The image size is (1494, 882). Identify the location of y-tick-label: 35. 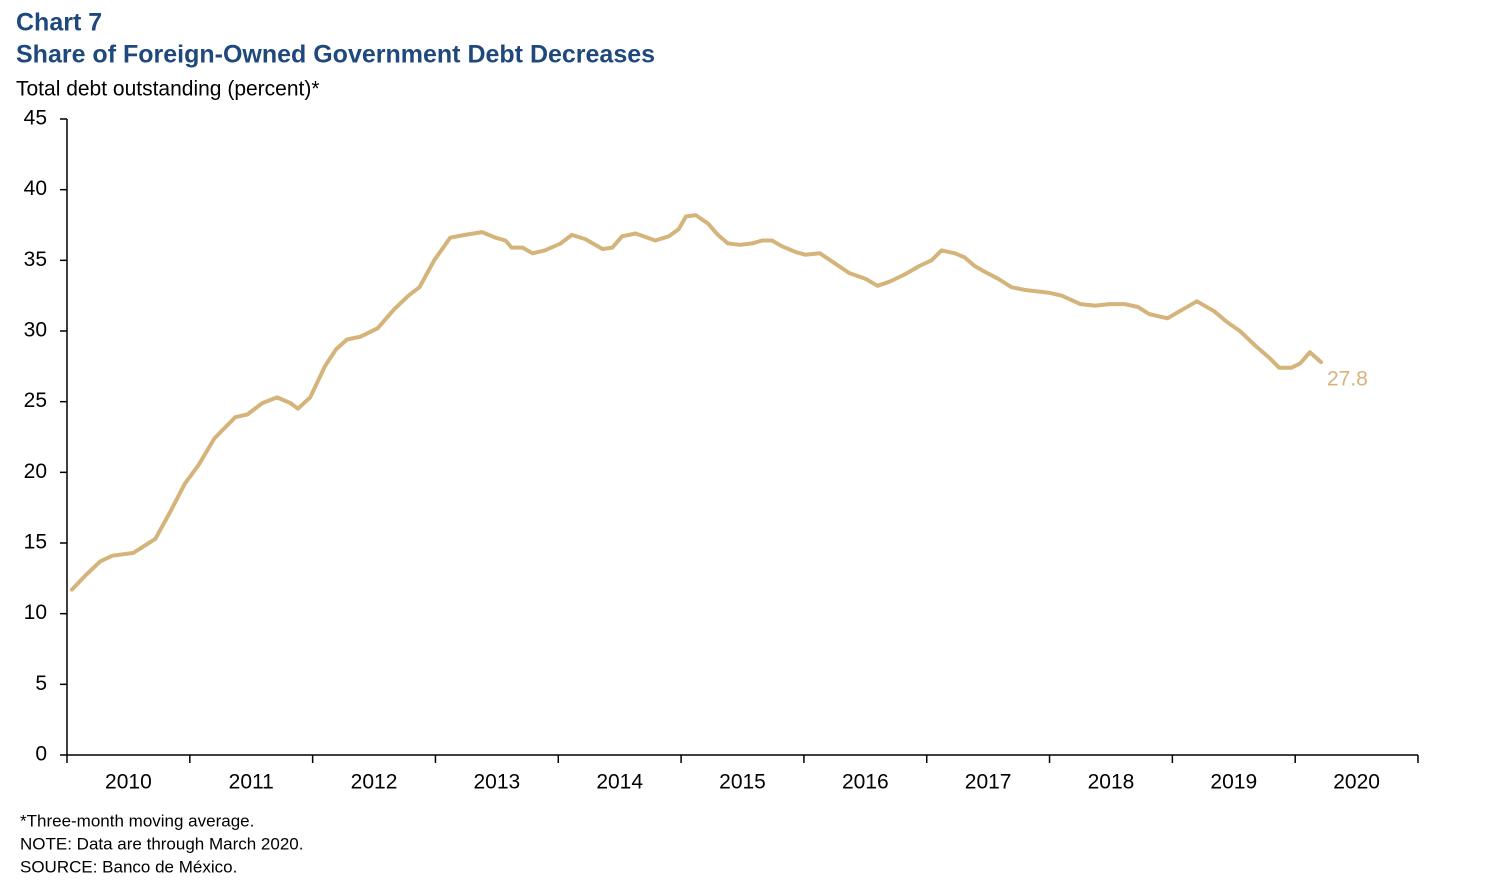
(35, 259).